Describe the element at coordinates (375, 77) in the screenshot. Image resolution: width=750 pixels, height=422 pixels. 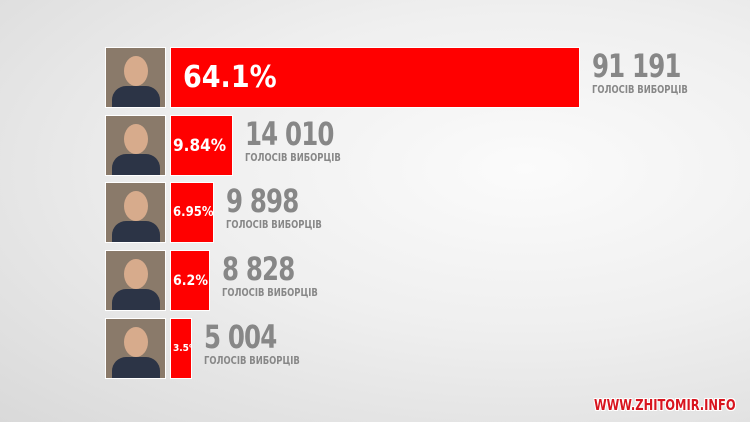
I see `bar: 64.1%` at that location.